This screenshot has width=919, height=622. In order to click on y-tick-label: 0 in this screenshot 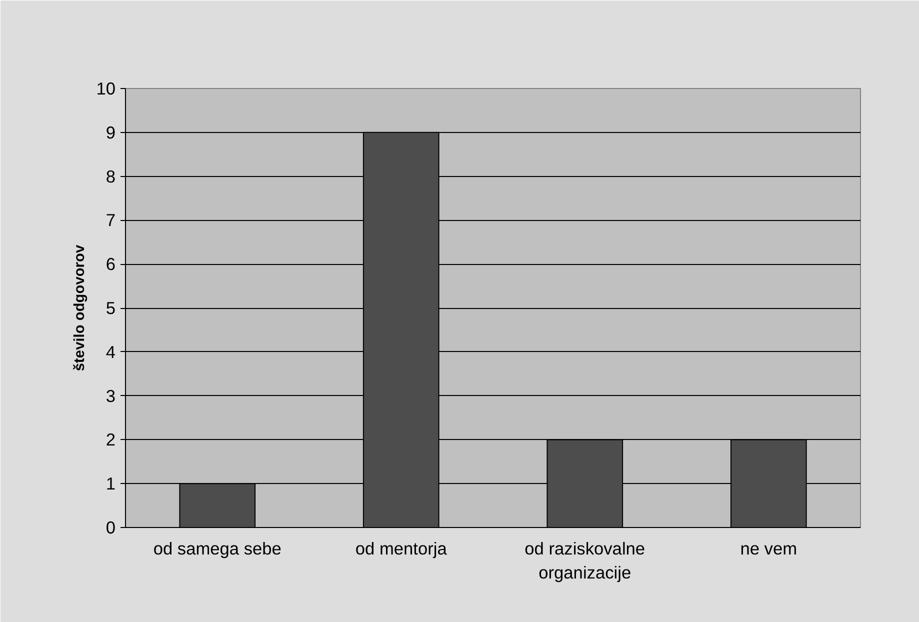, I will do `click(111, 528)`.